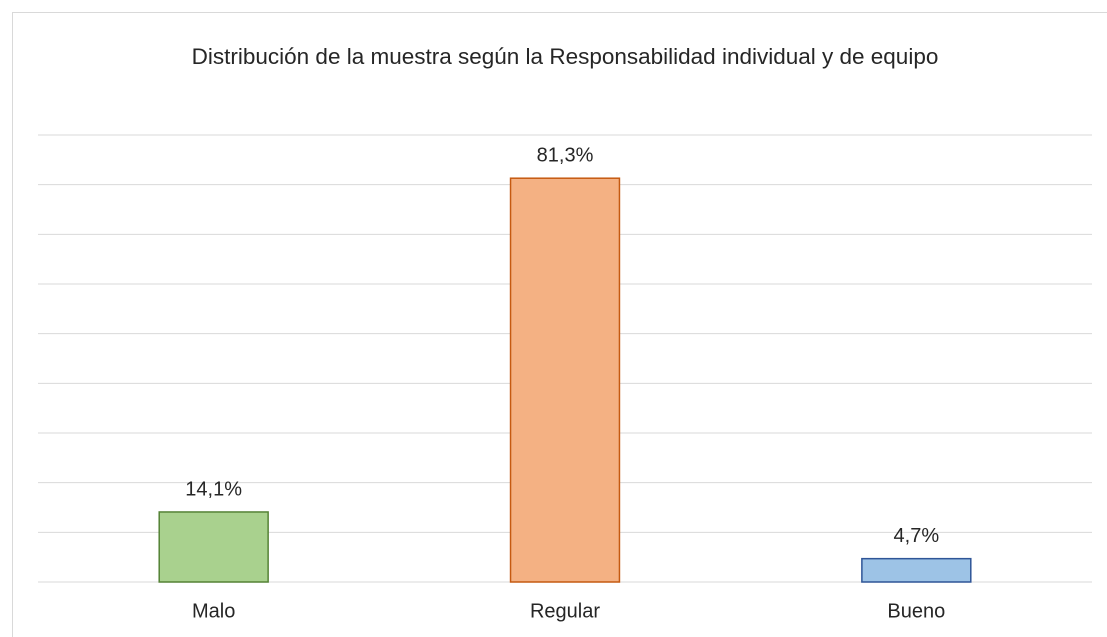 The height and width of the screenshot is (637, 1107). Describe the element at coordinates (916, 611) in the screenshot. I see `x-tick-label: Bueno` at that location.